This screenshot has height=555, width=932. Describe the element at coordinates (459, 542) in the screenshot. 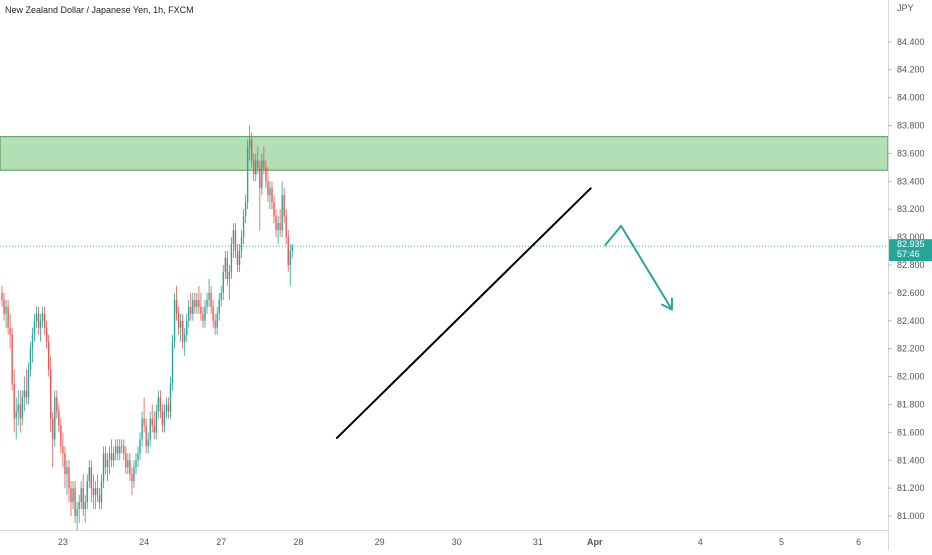

I see `time-axis: 23 24 27 28 29 30 31 Apr 4 5 6` at that location.